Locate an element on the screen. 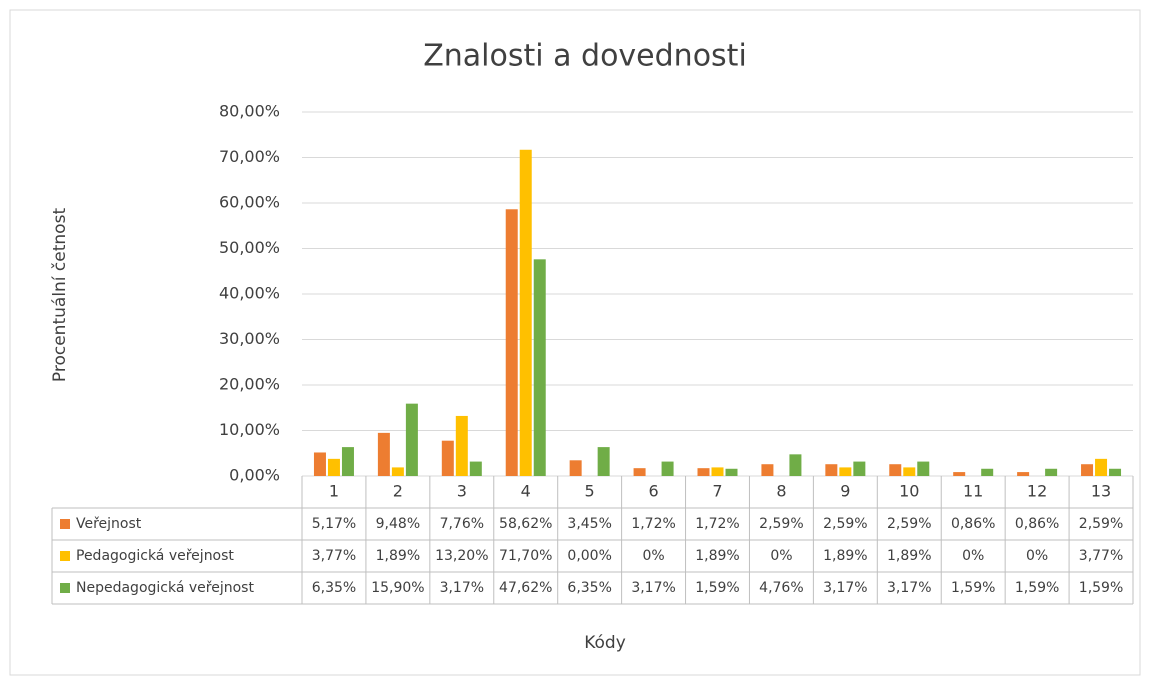 The width and height of the screenshot is (1151, 680). x-tick-label: 5 is located at coordinates (590, 491).